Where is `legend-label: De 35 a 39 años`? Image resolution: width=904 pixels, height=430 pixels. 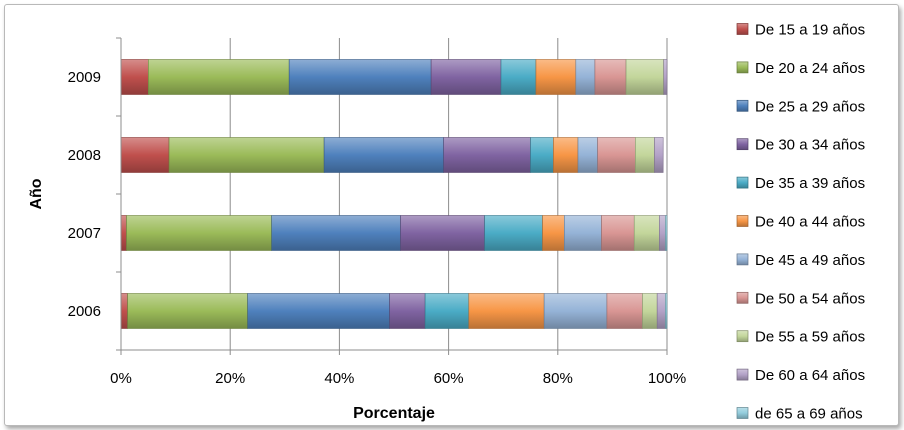
legend-label: De 35 a 39 años is located at coordinates (810, 183).